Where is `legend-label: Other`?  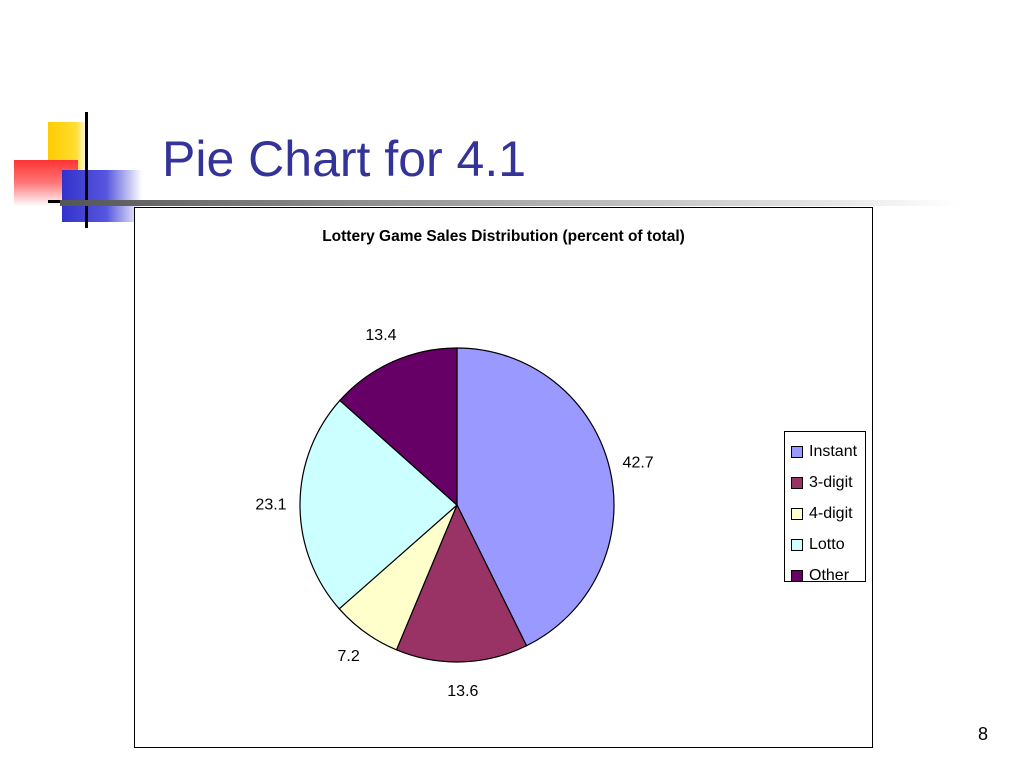
legend-label: Other is located at coordinates (829, 575).